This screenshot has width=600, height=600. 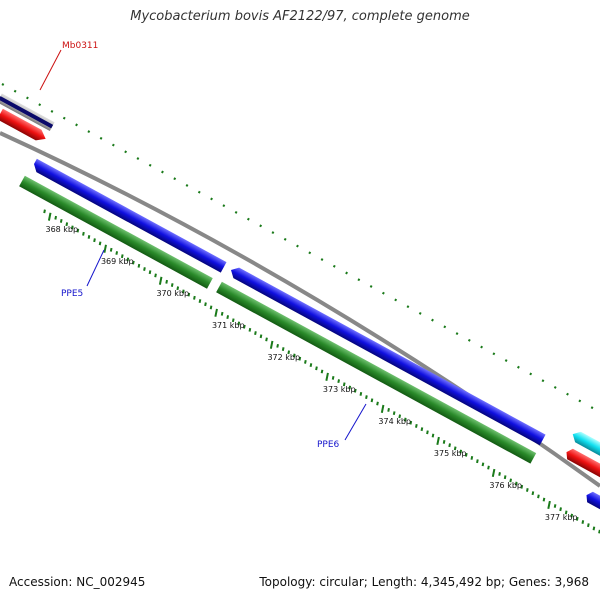 What do you see at coordinates (24, 126) in the screenshot?
I see `gene-feature-red-topleft` at bounding box center [24, 126].